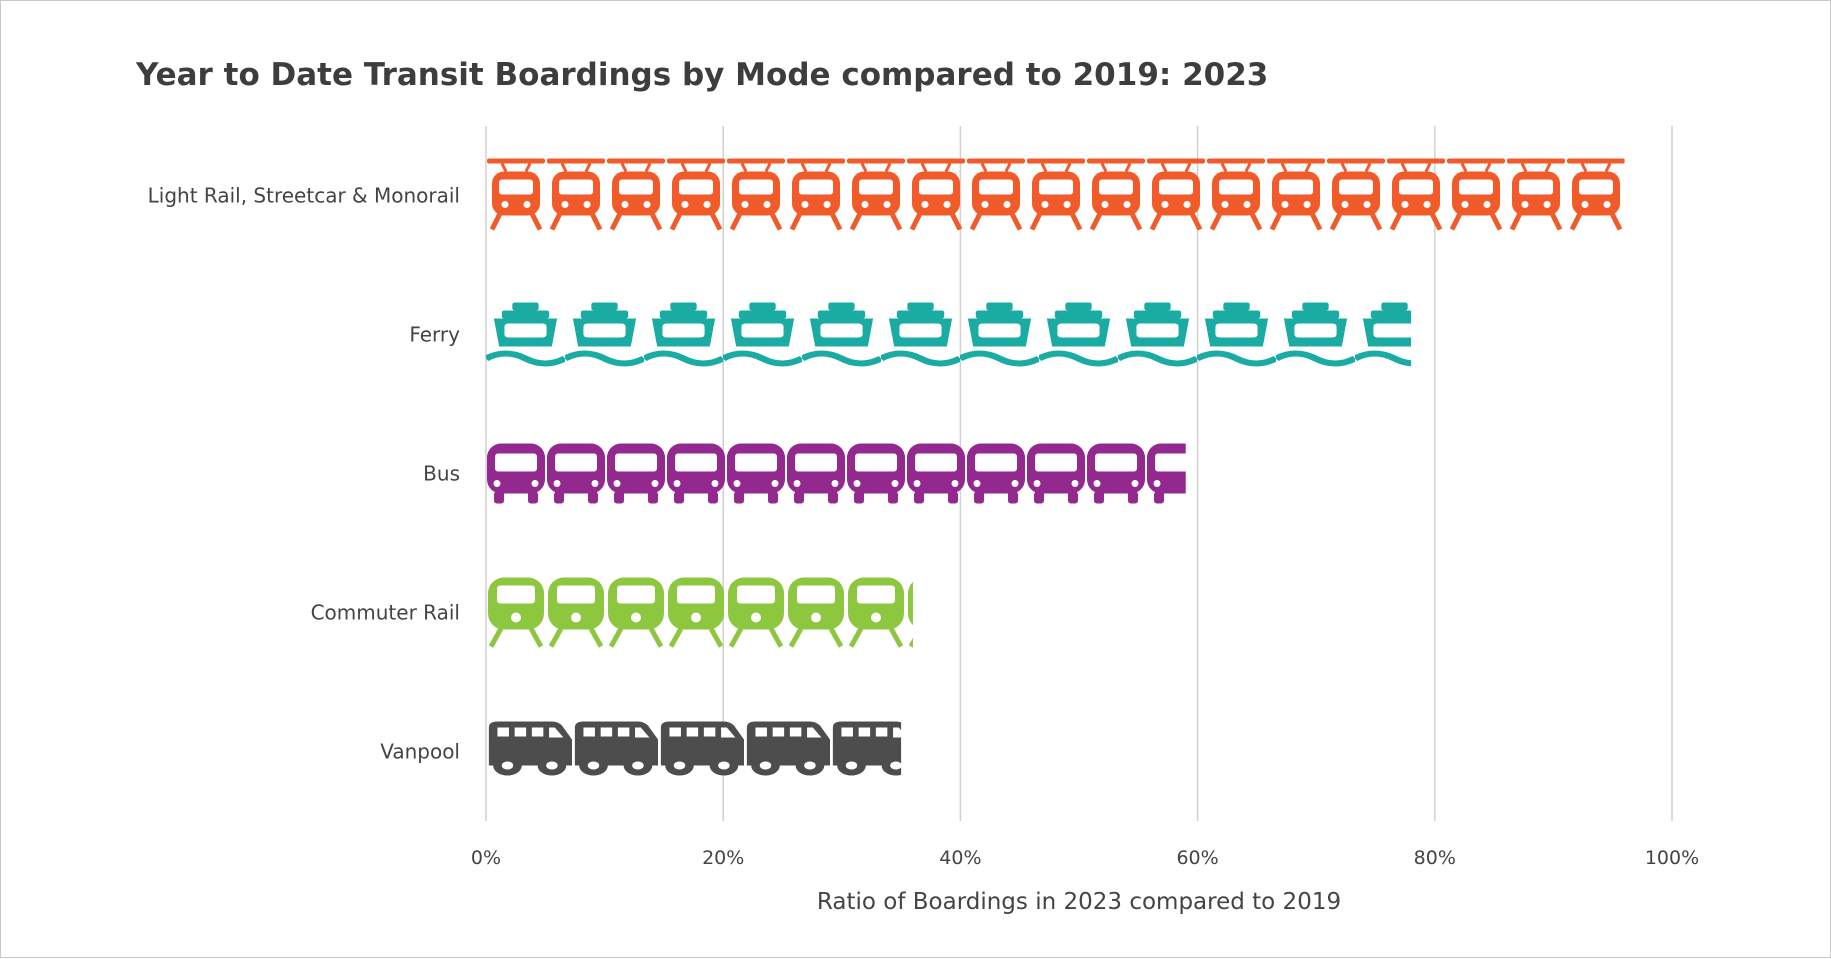 Image resolution: width=1831 pixels, height=959 pixels. What do you see at coordinates (1197, 858) in the screenshot?
I see `x-tick-label: 60%` at bounding box center [1197, 858].